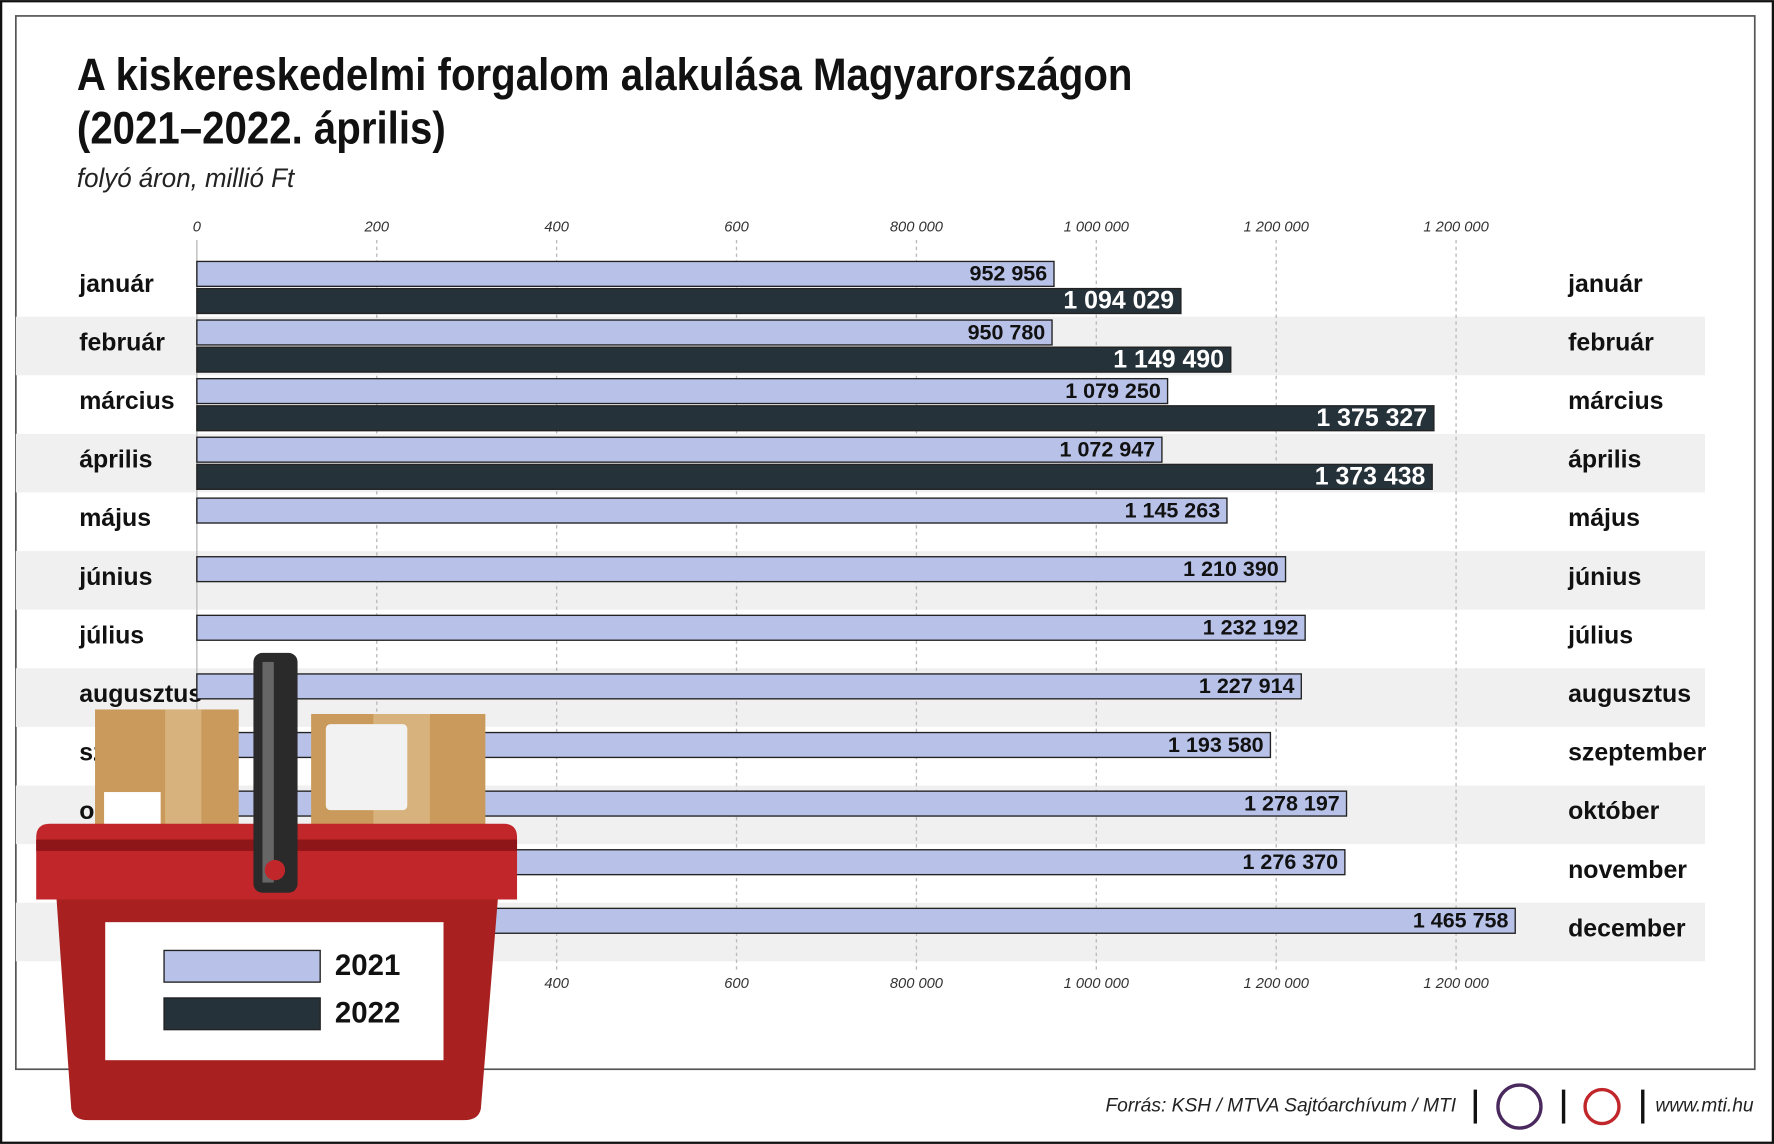  Describe the element at coordinates (1614, 811) in the screenshot. I see `category-label: október` at that location.